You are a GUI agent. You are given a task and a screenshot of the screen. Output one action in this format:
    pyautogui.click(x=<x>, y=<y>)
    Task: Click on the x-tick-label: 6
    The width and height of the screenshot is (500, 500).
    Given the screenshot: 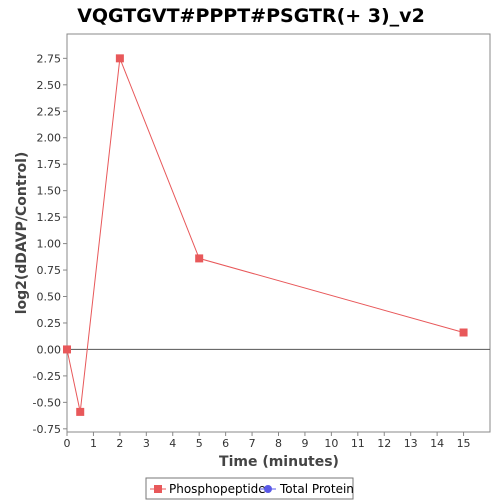 What is the action you would take?
    pyautogui.click(x=225, y=443)
    